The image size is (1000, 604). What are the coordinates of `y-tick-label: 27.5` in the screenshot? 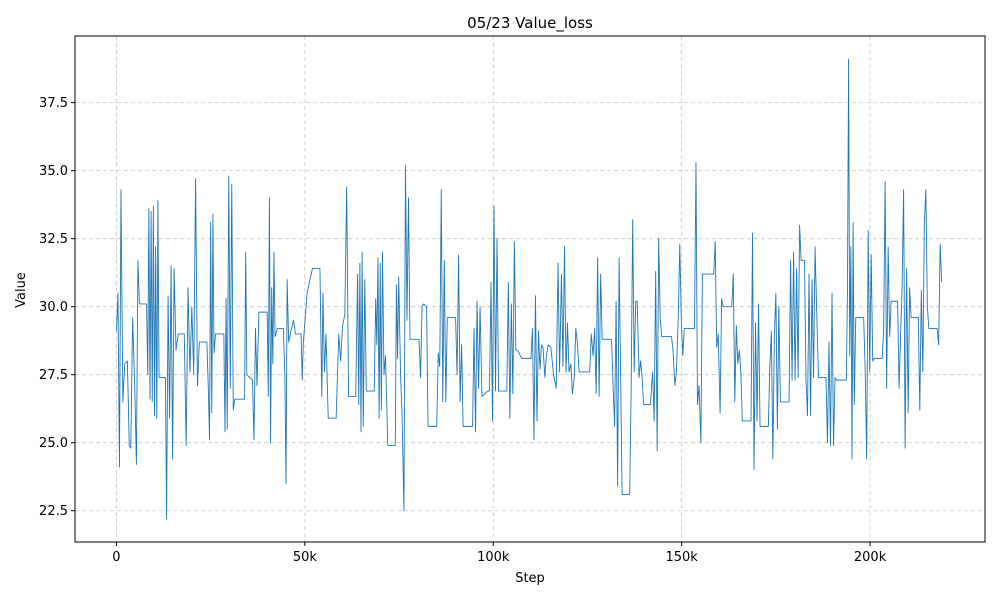 It's located at (53, 375).